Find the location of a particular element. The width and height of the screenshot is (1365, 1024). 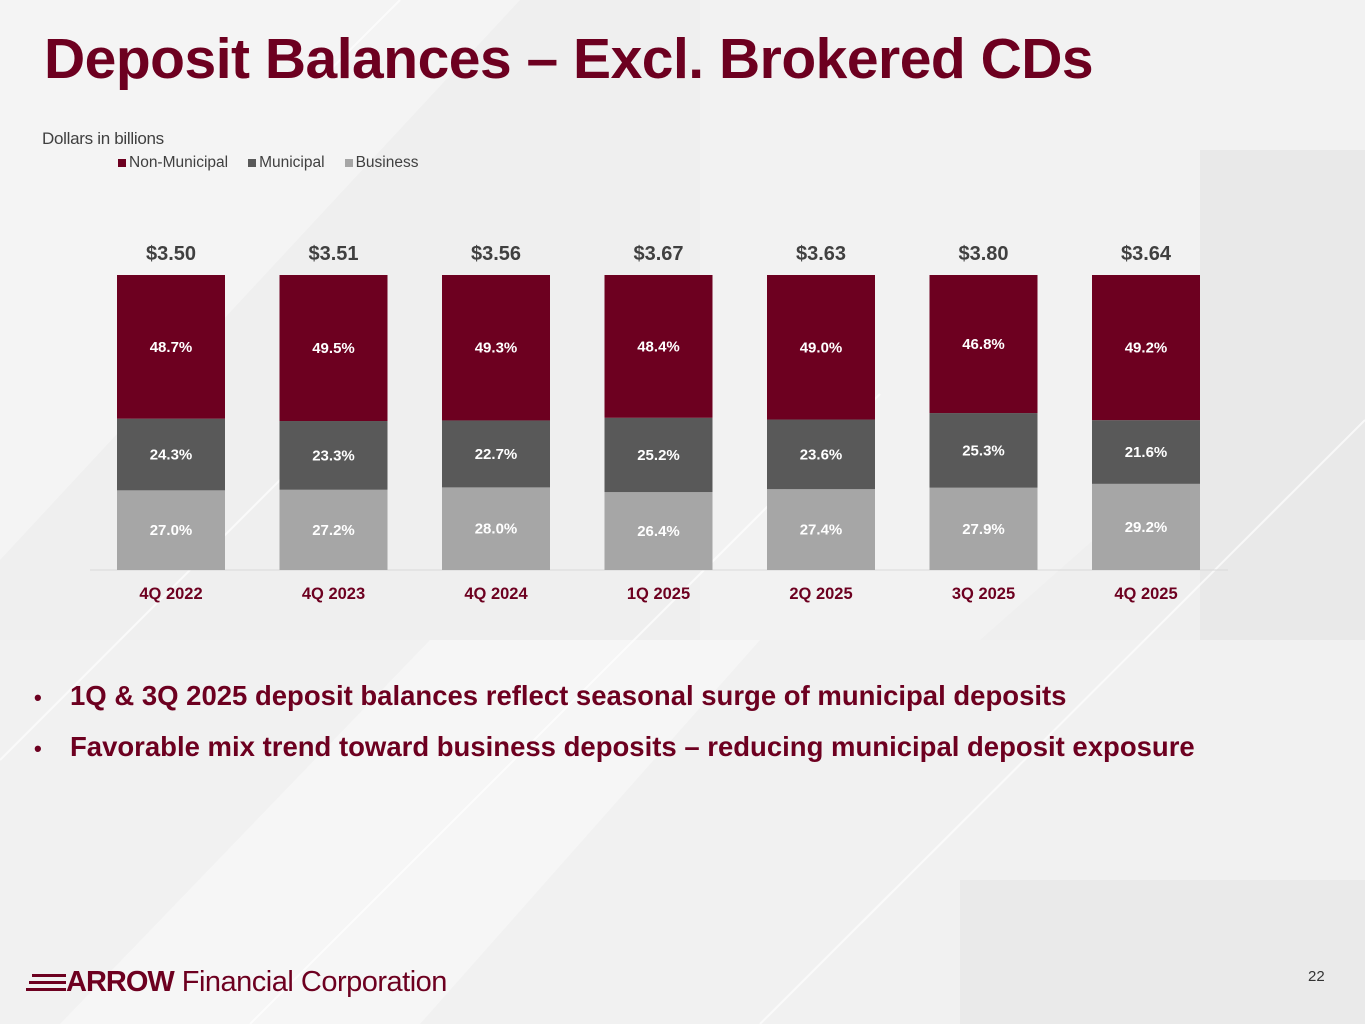

data-label-non-municipal: 49.2% is located at coordinates (1146, 348).